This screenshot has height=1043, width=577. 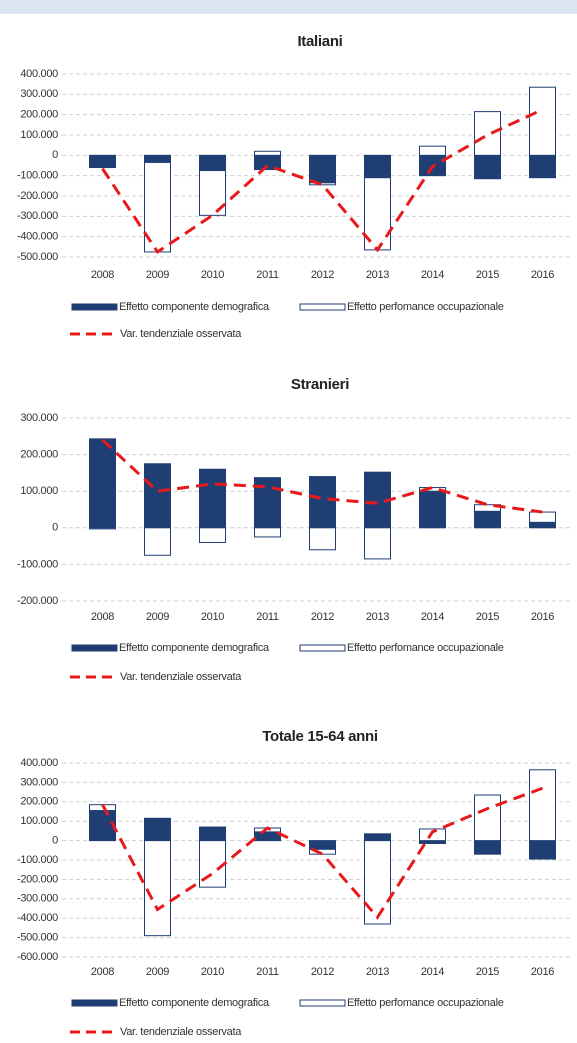 I want to click on y-tick-label: -500.000, so click(x=37, y=257).